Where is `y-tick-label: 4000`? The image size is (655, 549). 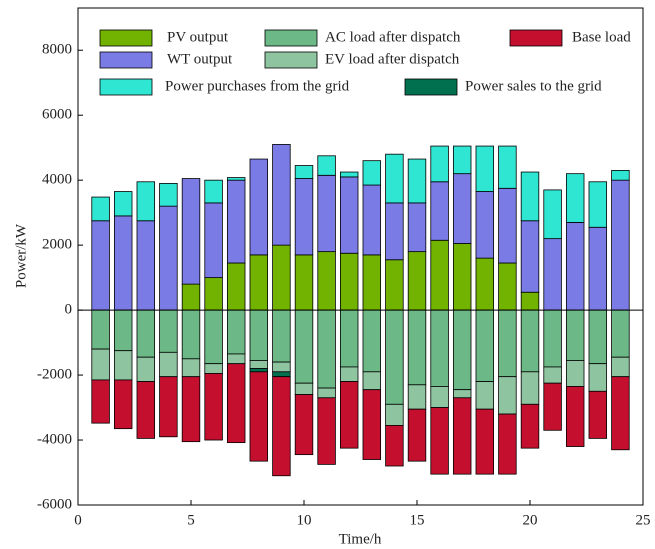 y-tick-label: 4000 is located at coordinates (57, 180).